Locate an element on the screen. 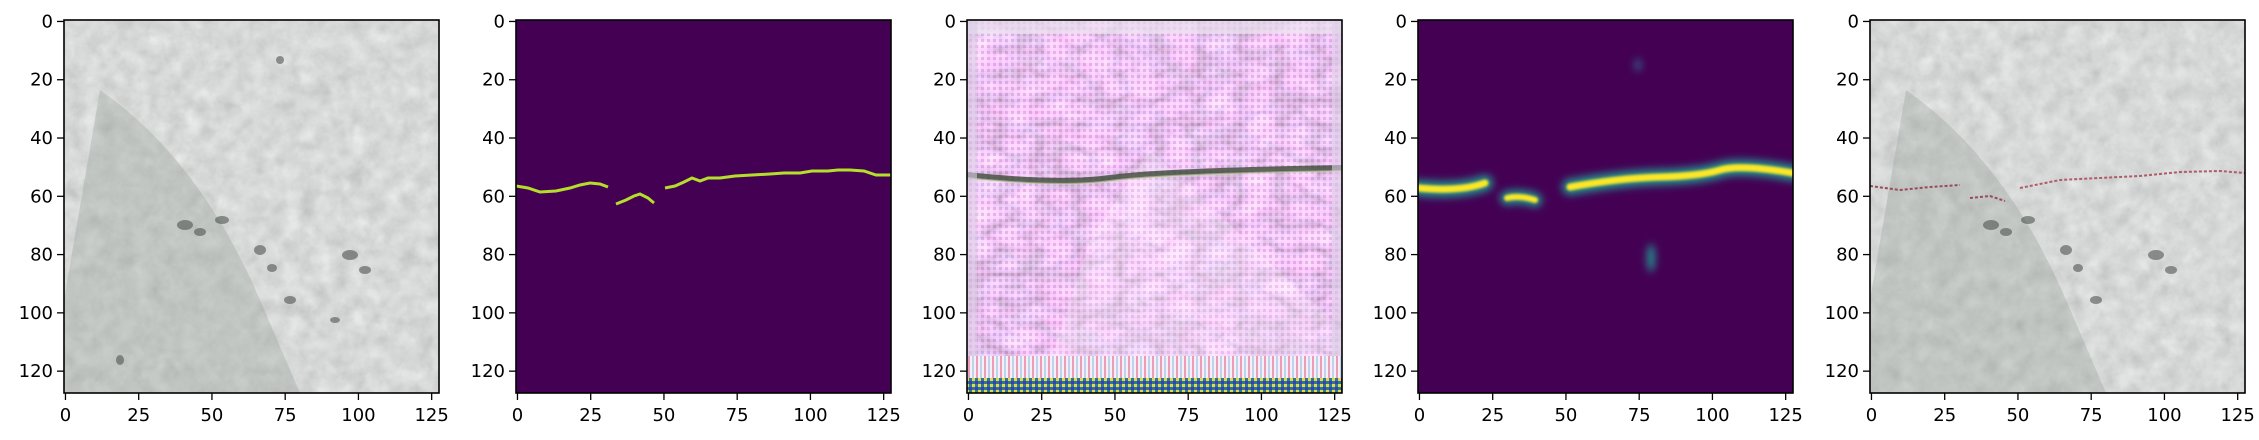  panel-1-image is located at coordinates (251, 206).